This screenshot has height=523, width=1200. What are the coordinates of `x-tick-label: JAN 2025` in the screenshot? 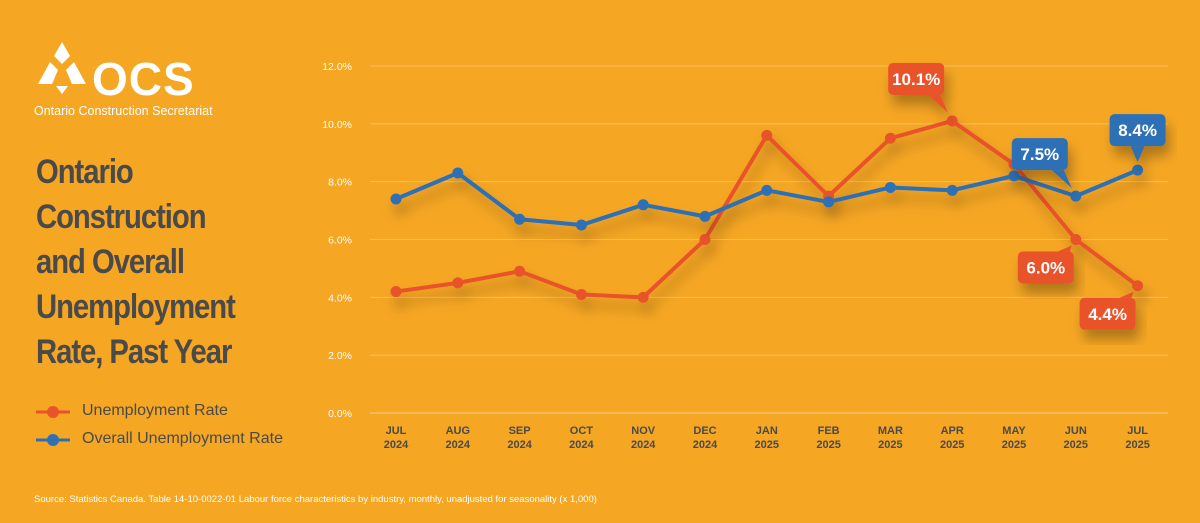 It's located at (767, 438).